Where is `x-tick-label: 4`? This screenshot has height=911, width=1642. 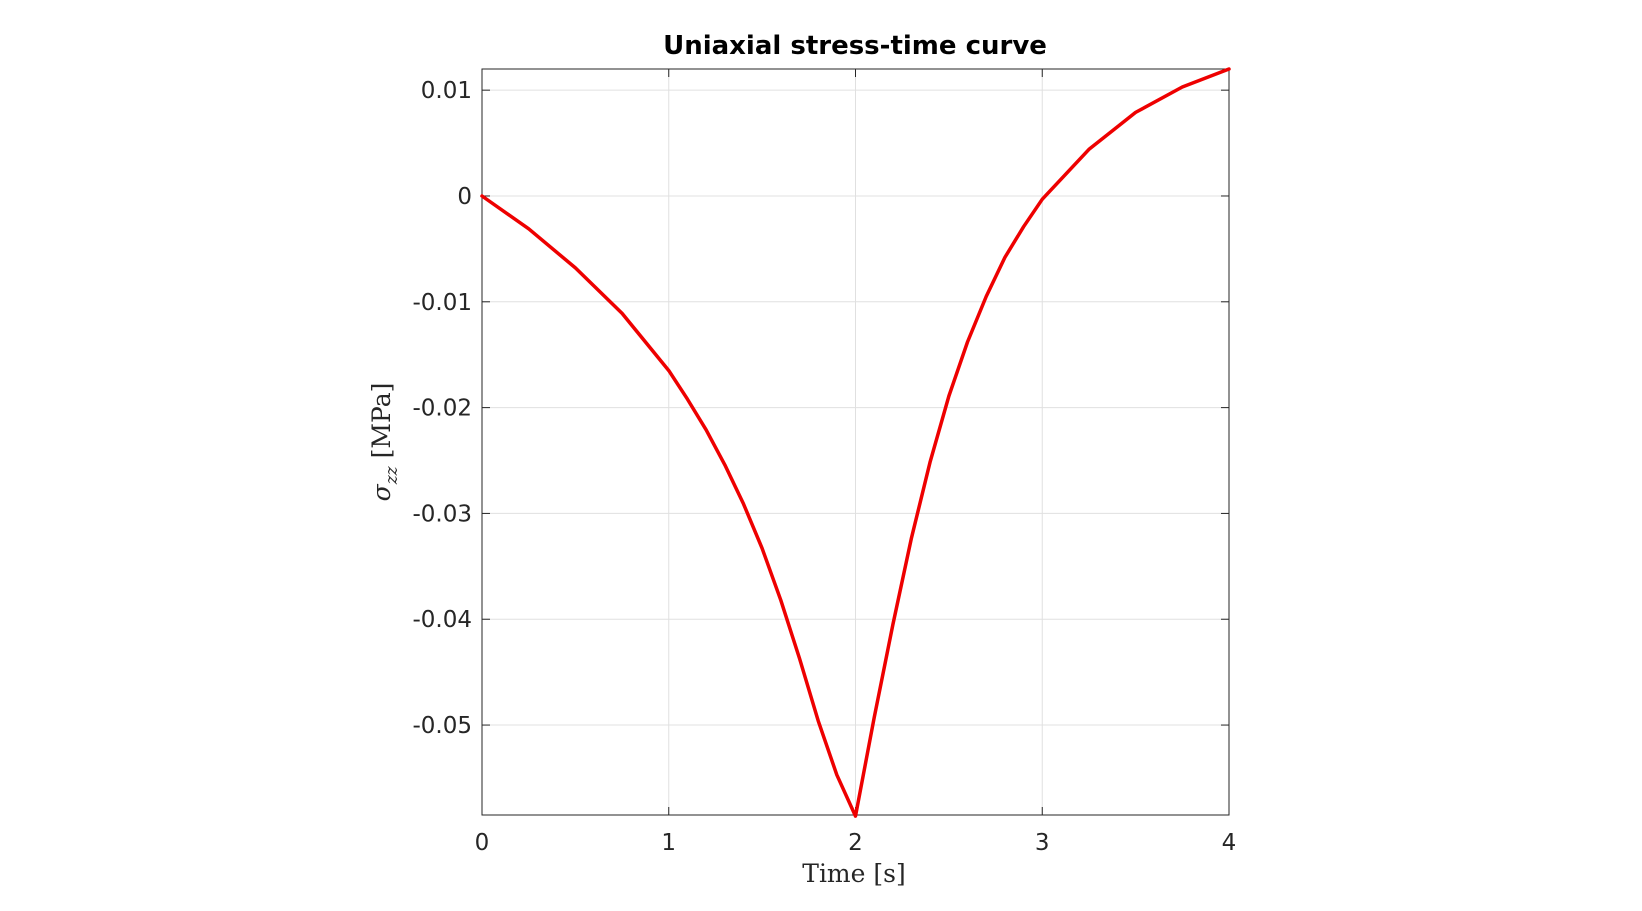
x-tick-label: 4 is located at coordinates (1229, 843).